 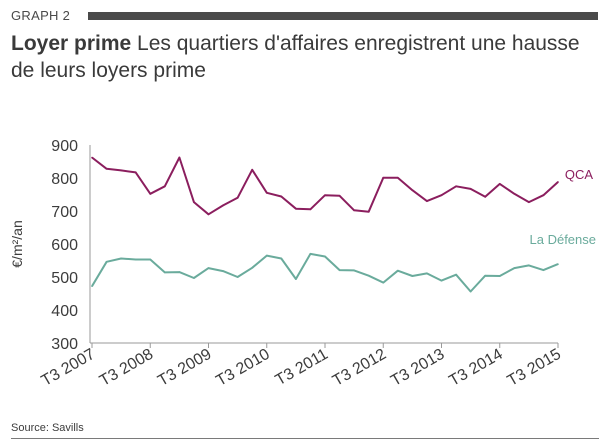 I want to click on source-rule, so click(x=305, y=438).